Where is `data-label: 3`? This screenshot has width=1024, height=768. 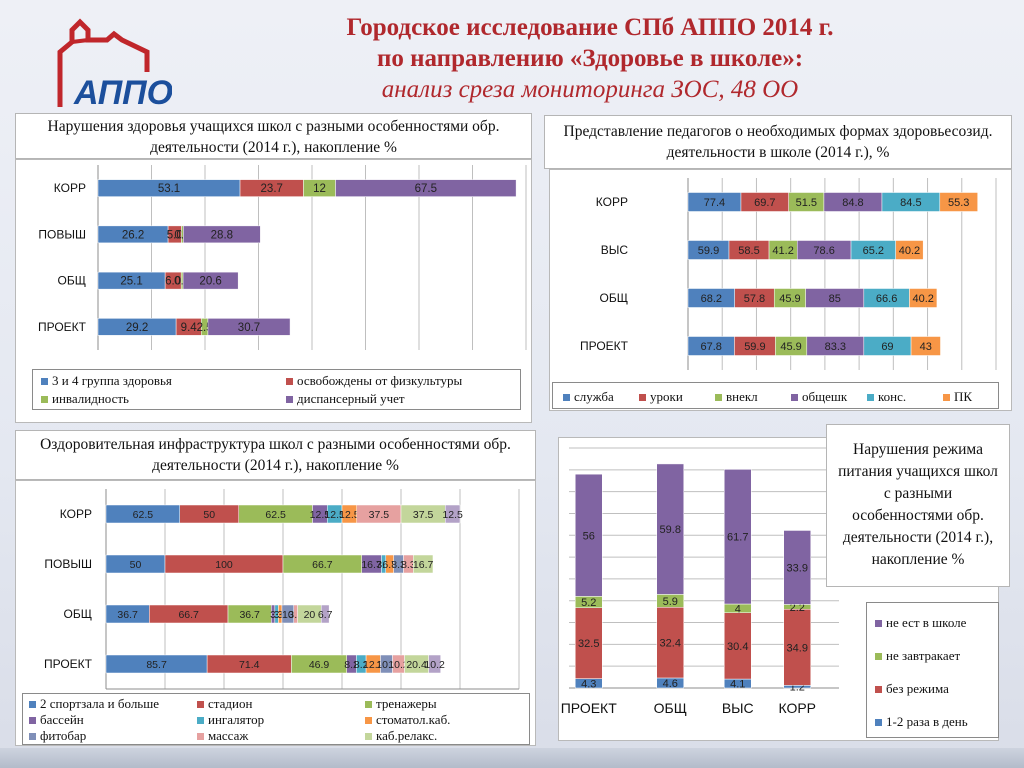
data-label: 3 is located at coordinates (277, 615).